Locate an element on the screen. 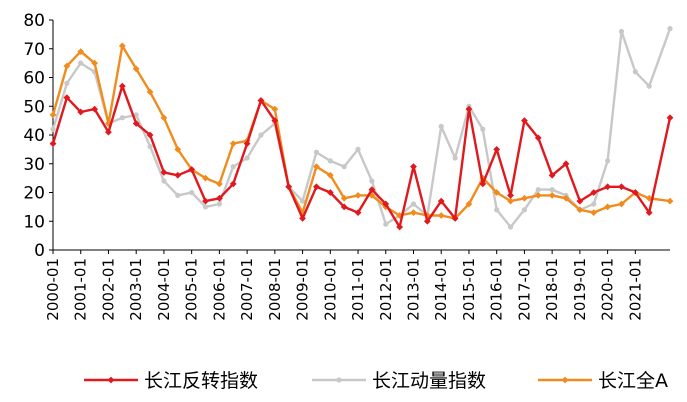 The width and height of the screenshot is (687, 402). x-tick-label: 2014-01 is located at coordinates (441, 289).